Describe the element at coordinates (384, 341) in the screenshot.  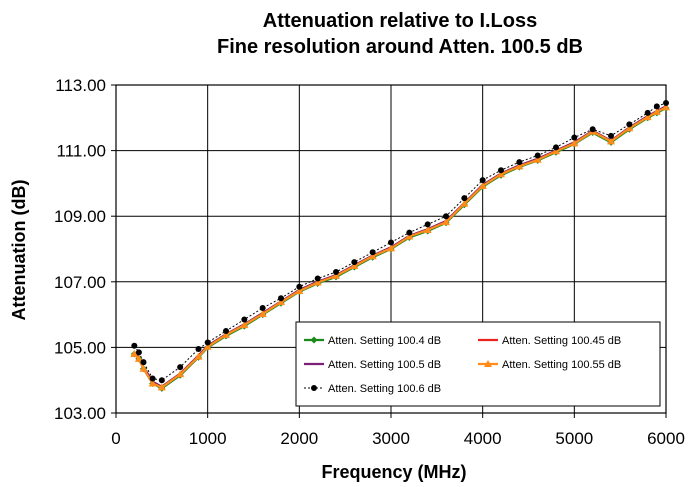
I see `legend-label: Atten. Setting 100.4 dB` at that location.